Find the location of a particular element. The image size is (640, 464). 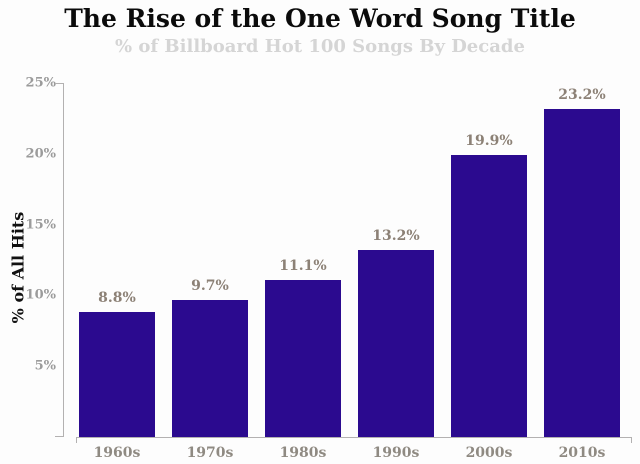

y-tick-label: 10% is located at coordinates (40, 295).